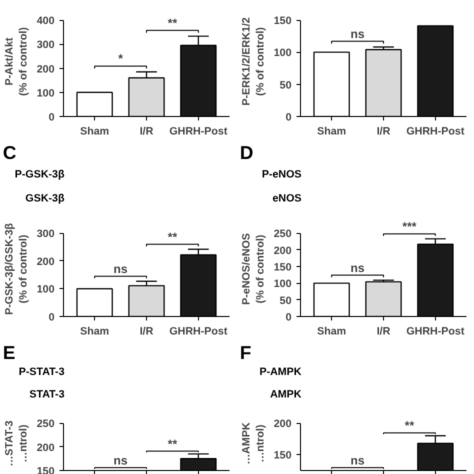  I want to click on text: GSK-3β, so click(45, 198).